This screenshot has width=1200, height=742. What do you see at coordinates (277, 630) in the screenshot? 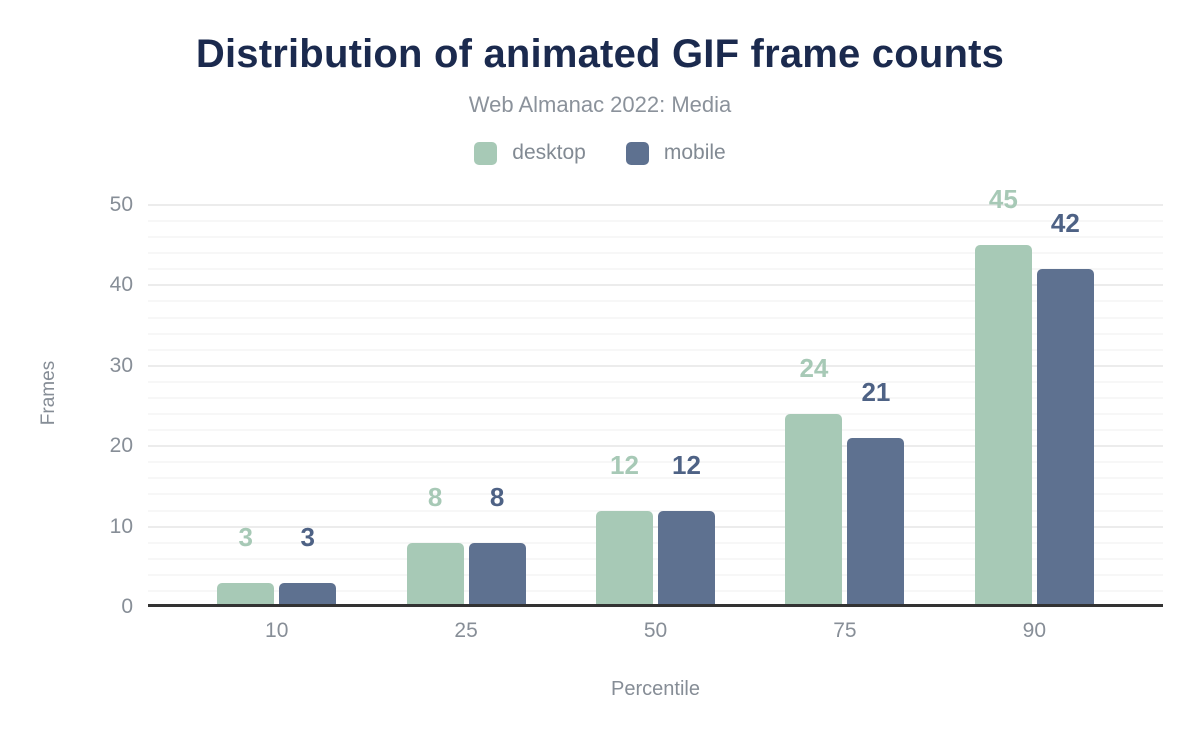
I see `x-tick-p10: 10` at bounding box center [277, 630].